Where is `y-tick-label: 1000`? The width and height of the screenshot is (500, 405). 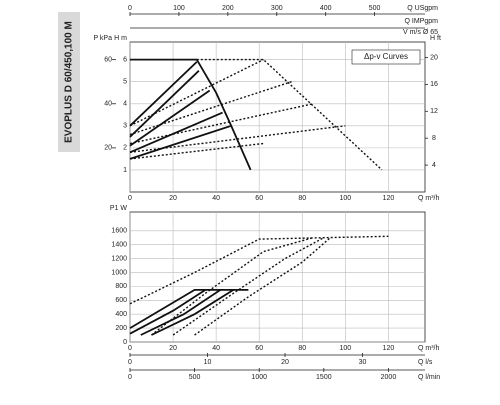 y-tick-label: 1000 is located at coordinates (119, 272).